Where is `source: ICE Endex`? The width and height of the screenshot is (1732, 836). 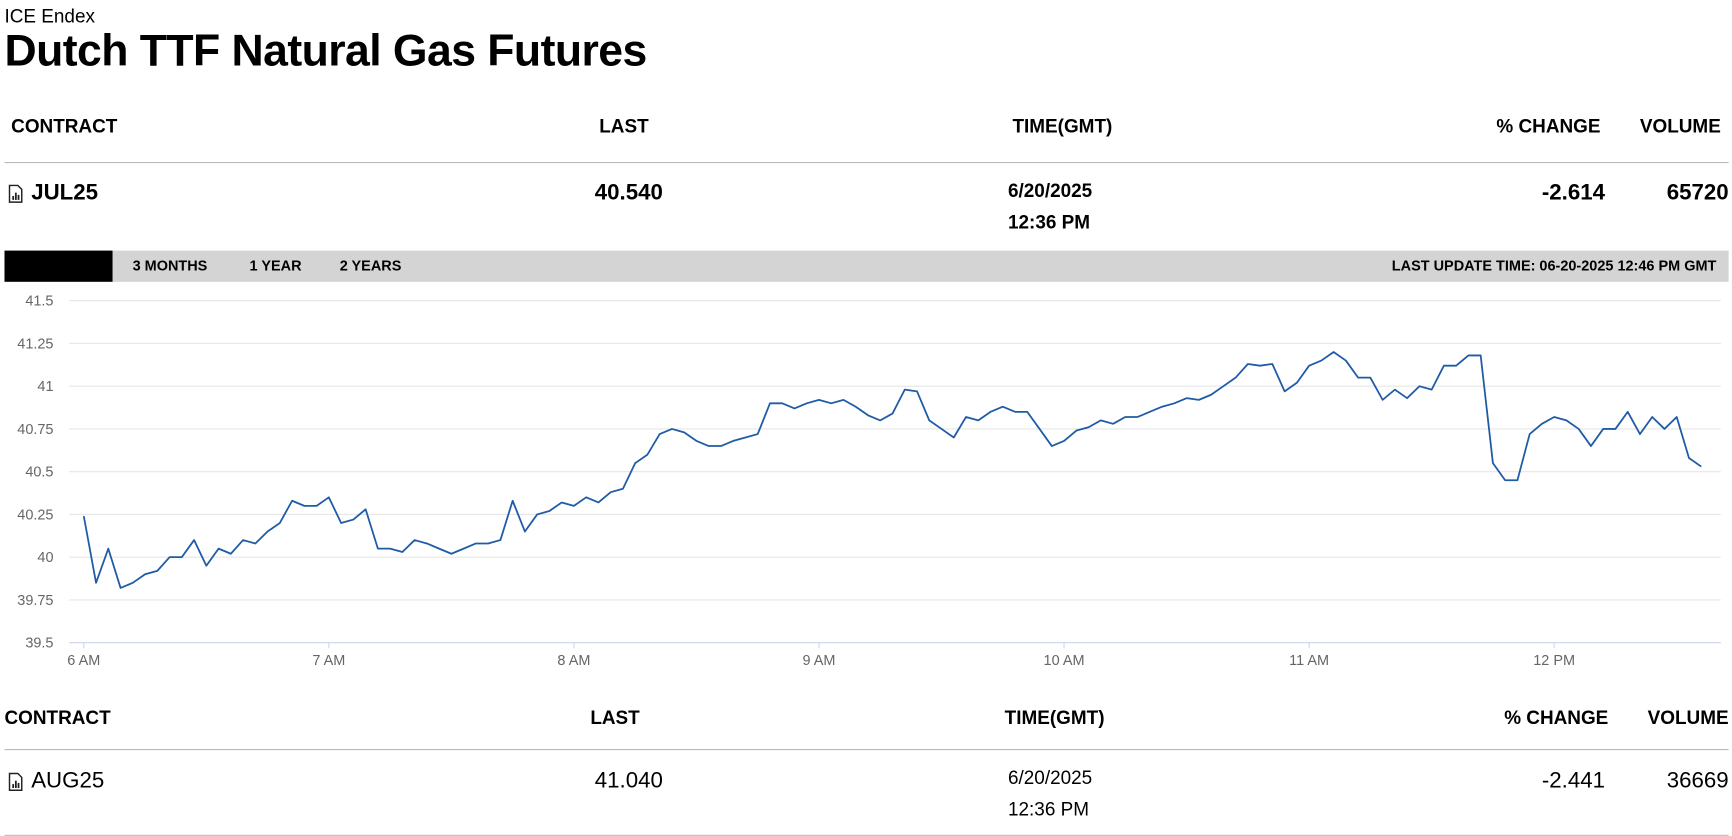
source: ICE Endex is located at coordinates (49, 16).